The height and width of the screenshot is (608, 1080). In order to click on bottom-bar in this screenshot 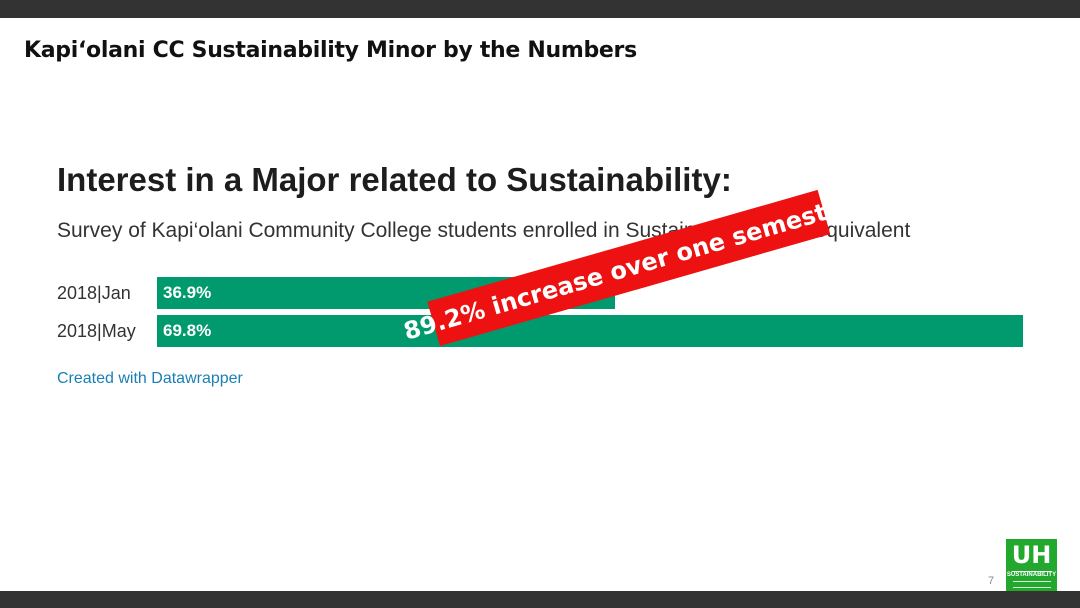, I will do `click(540, 599)`.